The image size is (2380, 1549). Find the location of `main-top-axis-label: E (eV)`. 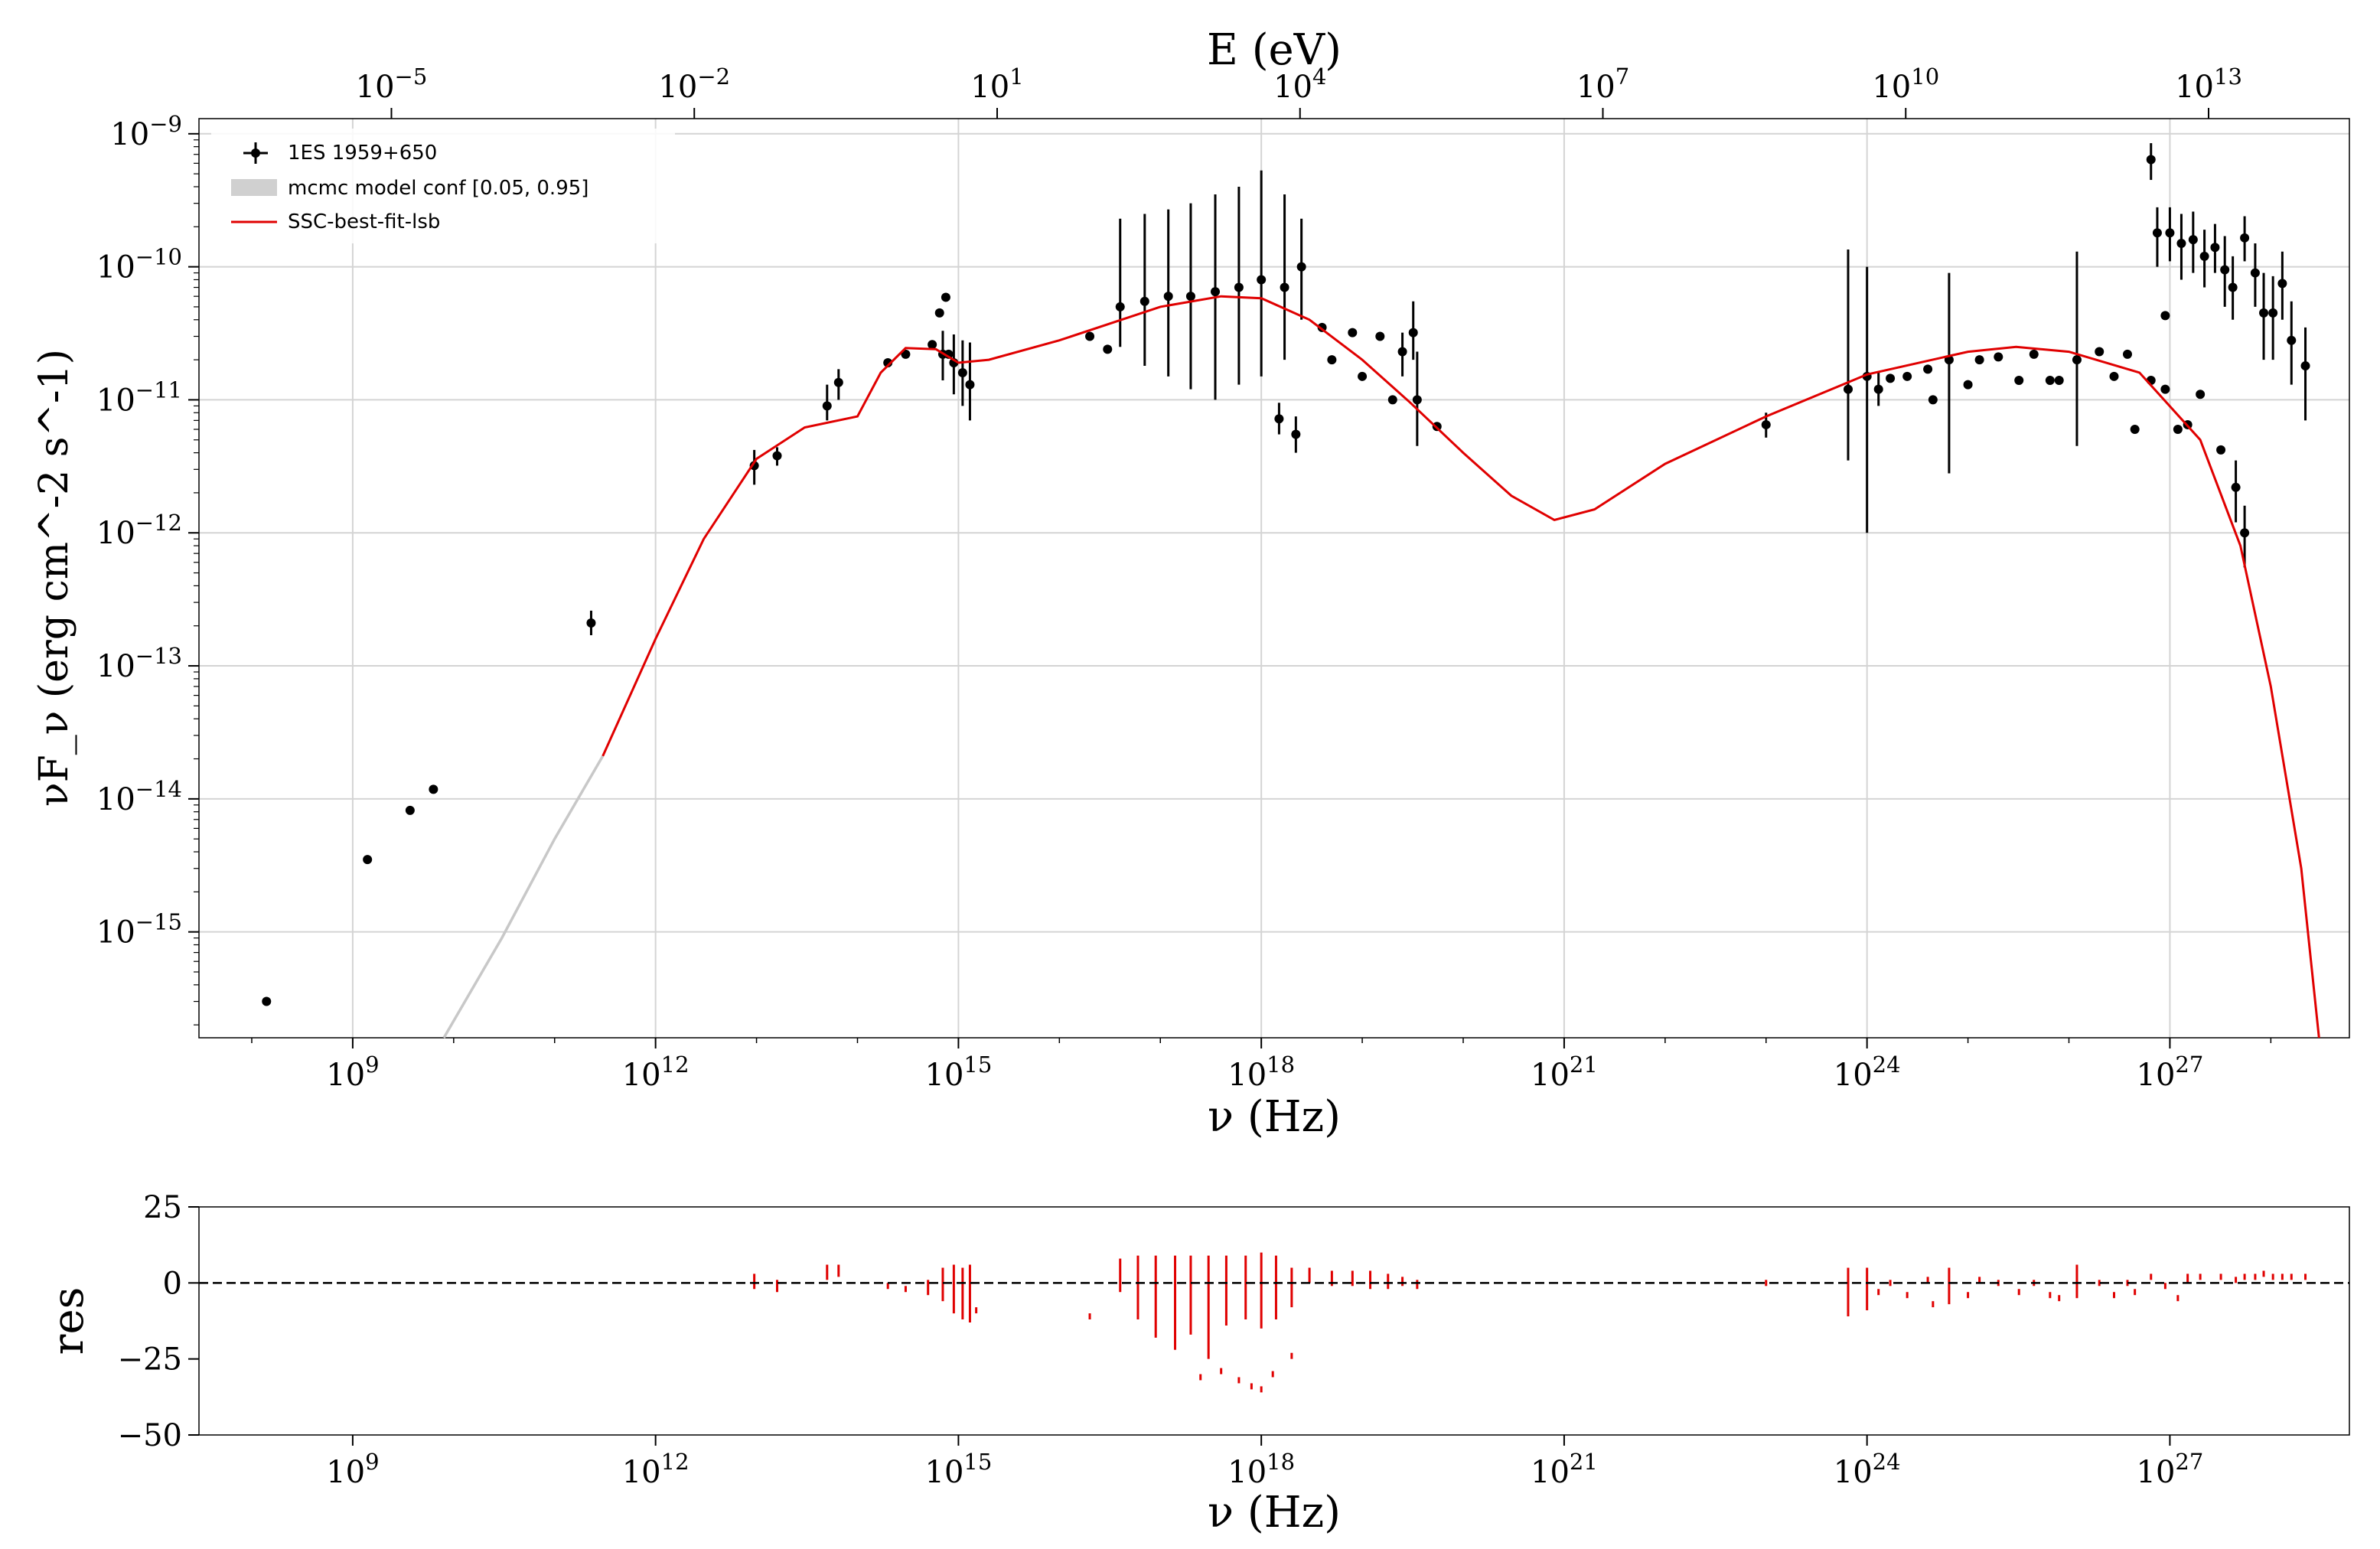

main-top-axis-label: E (eV) is located at coordinates (1274, 50).